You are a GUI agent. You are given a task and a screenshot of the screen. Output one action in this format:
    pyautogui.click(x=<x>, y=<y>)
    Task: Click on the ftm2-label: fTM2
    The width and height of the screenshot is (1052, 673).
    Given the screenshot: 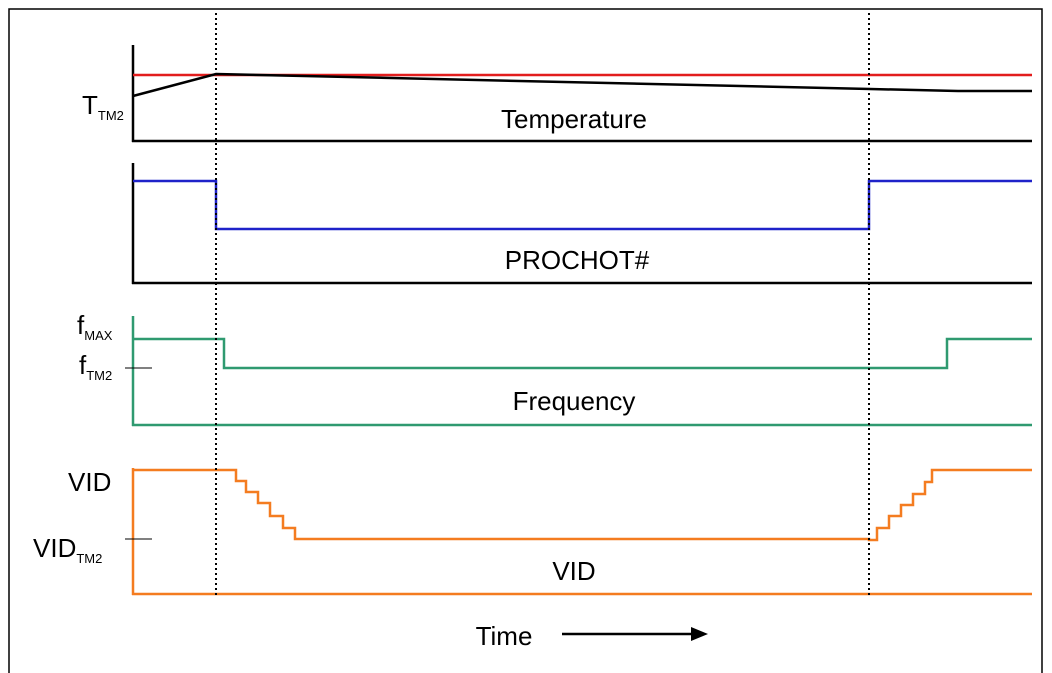 What is the action you would take?
    pyautogui.click(x=95, y=366)
    